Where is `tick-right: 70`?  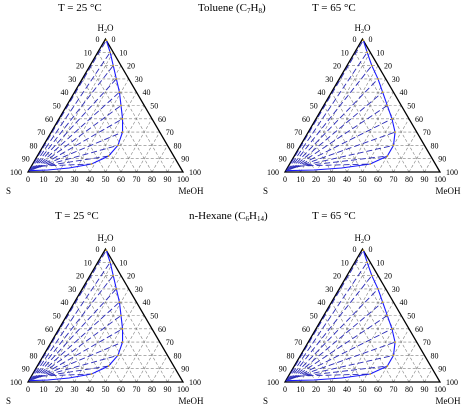 tick-right: 70 is located at coordinates (170, 342).